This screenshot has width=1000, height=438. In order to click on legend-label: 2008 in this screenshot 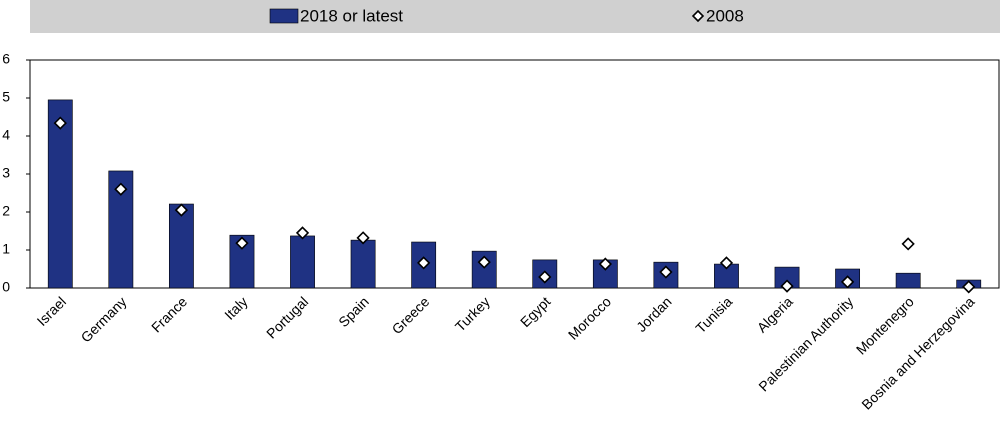, I will do `click(725, 15)`.